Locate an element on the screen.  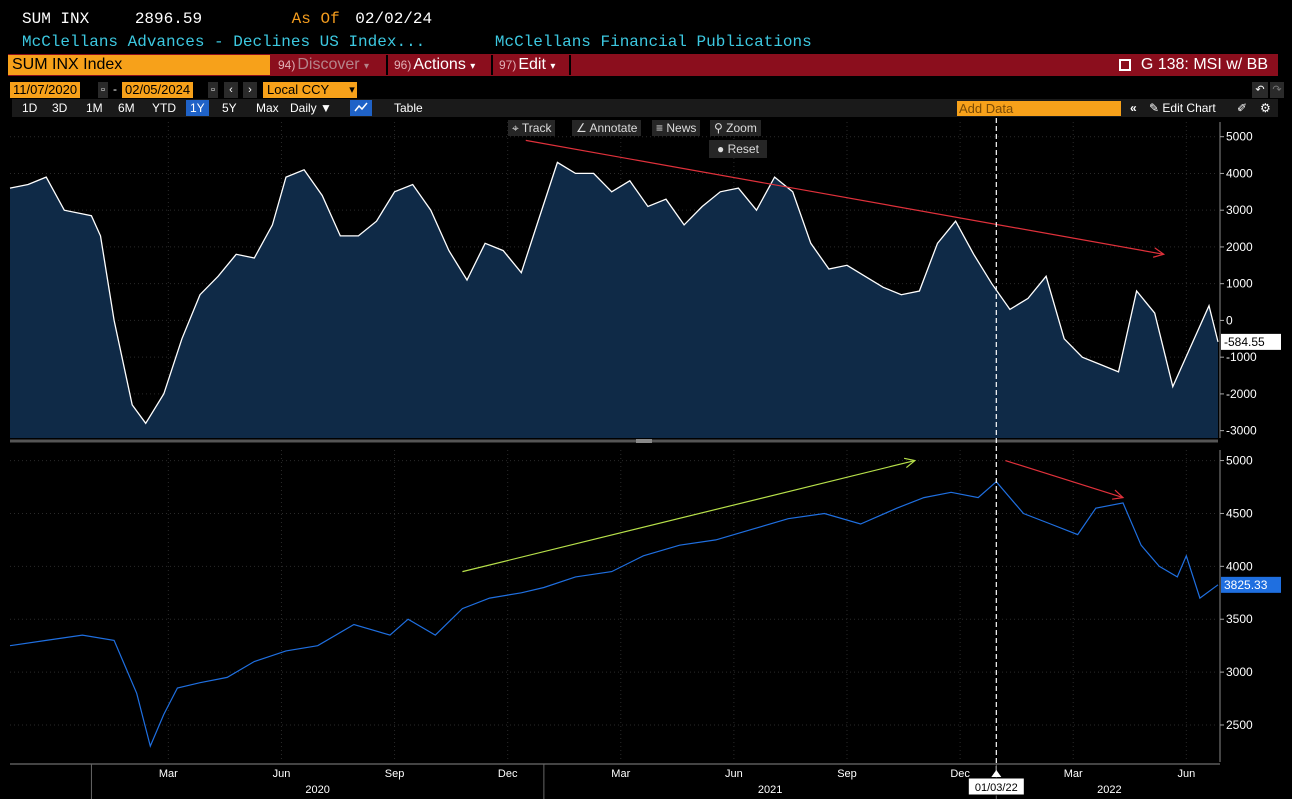
undo-icon: ↶ is located at coordinates (1260, 90).